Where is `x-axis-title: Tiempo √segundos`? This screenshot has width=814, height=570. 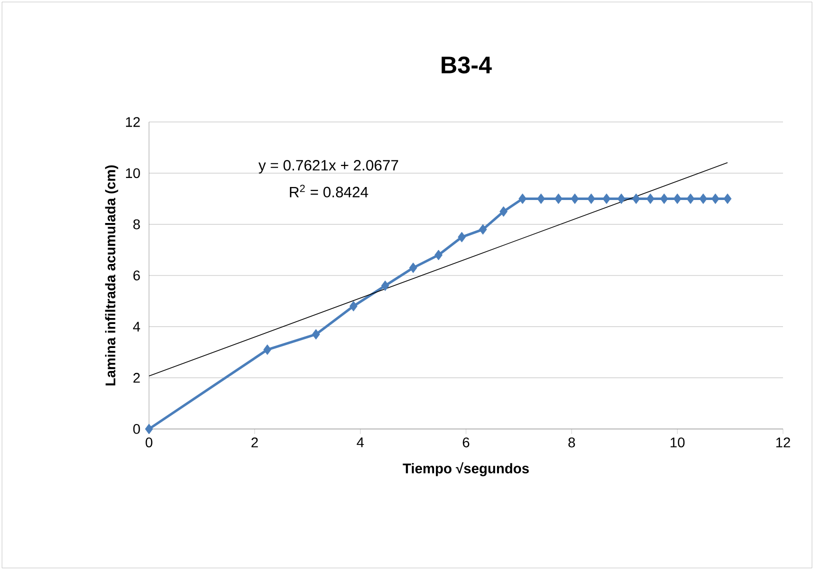 x-axis-title: Tiempo √segundos is located at coordinates (465, 469).